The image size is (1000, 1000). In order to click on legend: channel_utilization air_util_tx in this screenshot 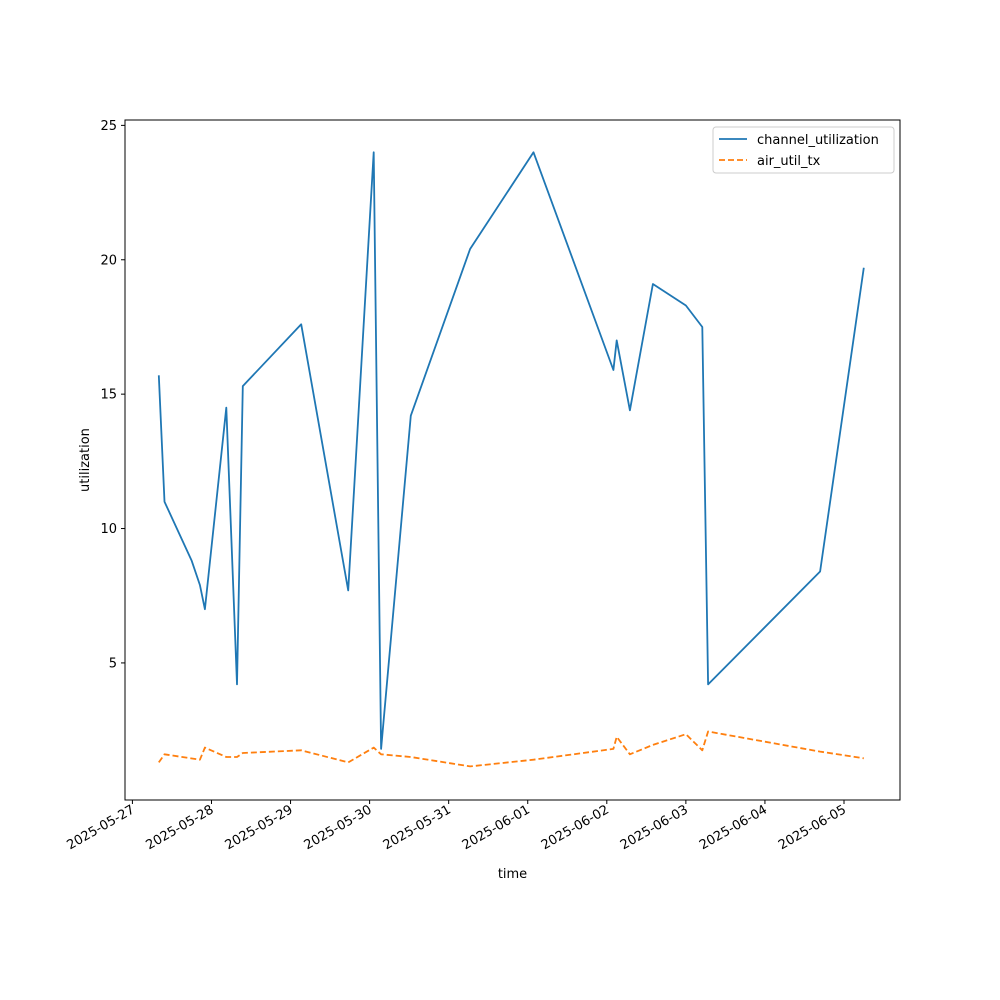, I will do `click(803, 150)`.